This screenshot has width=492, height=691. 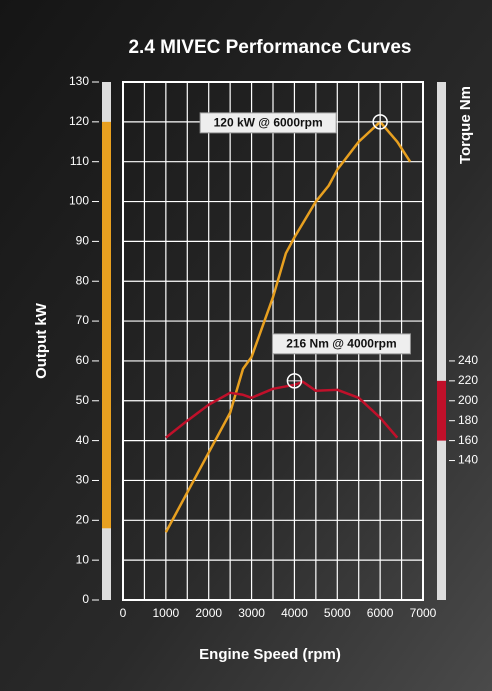 What do you see at coordinates (251, 613) in the screenshot?
I see `x-tick-label: 3000` at bounding box center [251, 613].